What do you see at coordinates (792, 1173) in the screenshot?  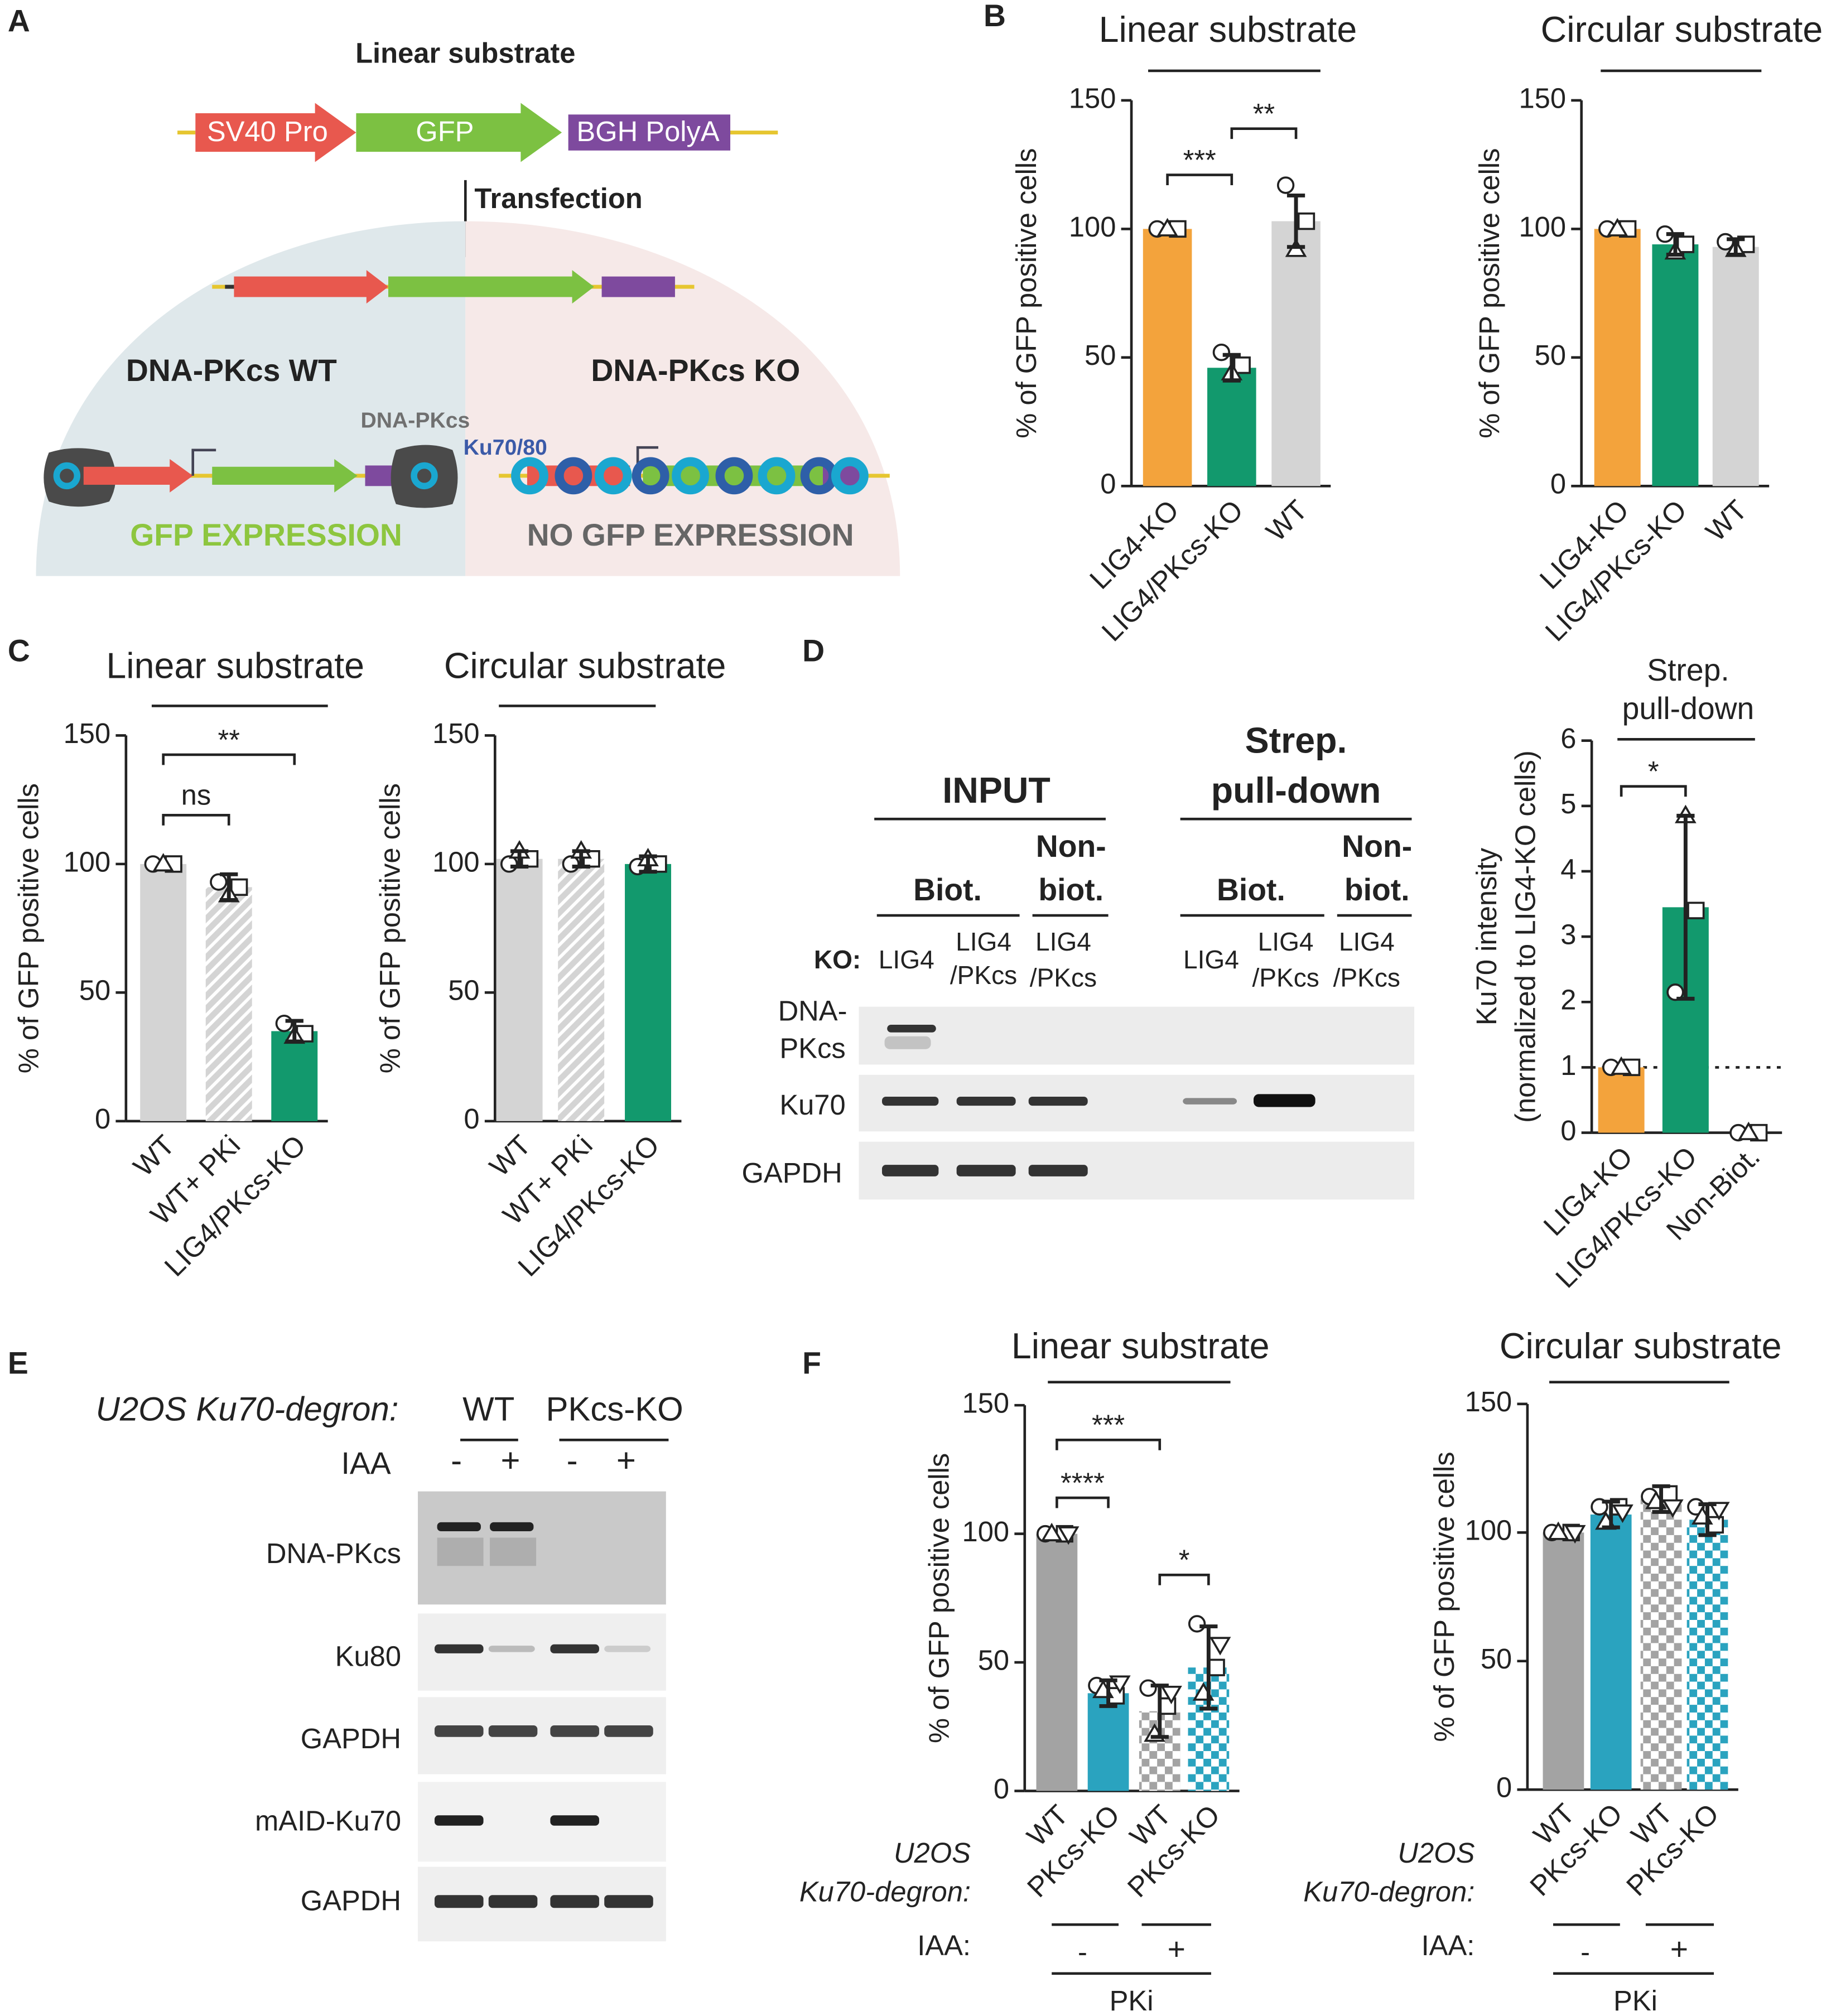 I see `row-label: GAPDH` at bounding box center [792, 1173].